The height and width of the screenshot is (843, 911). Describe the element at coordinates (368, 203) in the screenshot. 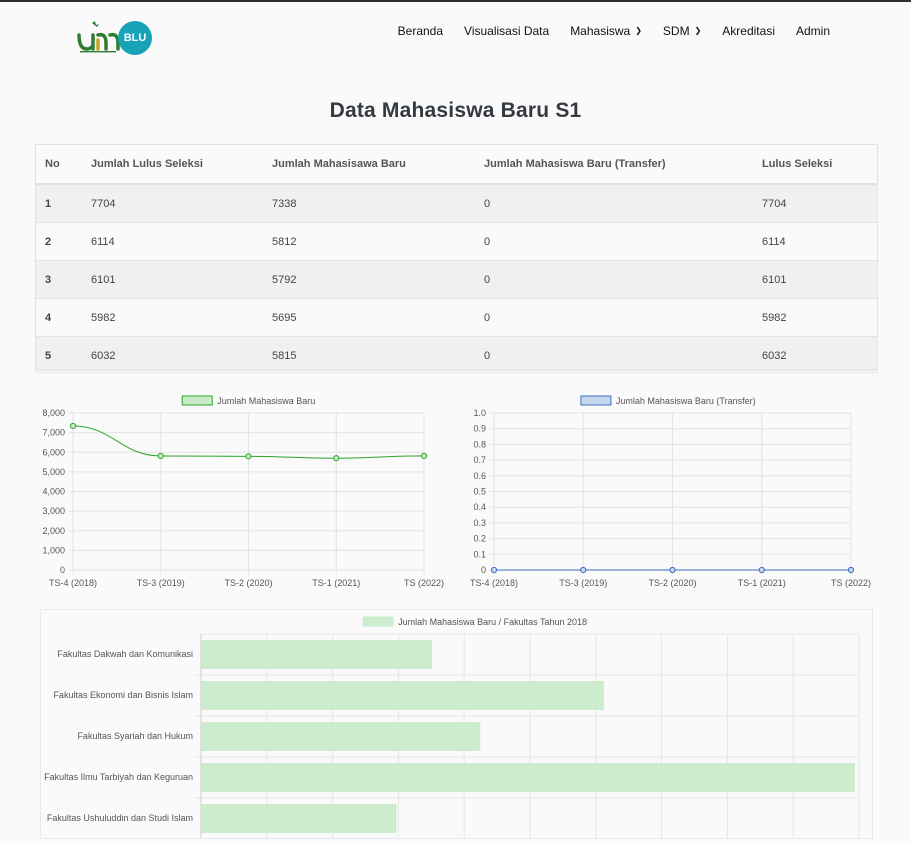

I see `table-cell: 7338` at that location.